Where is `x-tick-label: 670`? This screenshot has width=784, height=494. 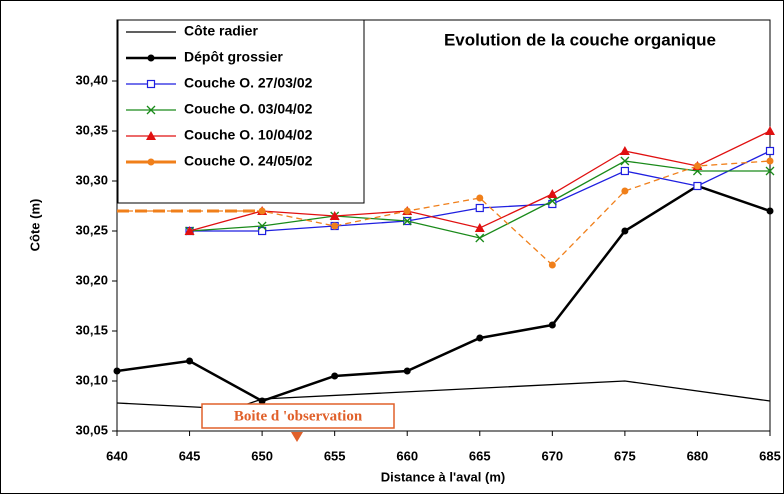
x-tick-label: 670 is located at coordinates (552, 455).